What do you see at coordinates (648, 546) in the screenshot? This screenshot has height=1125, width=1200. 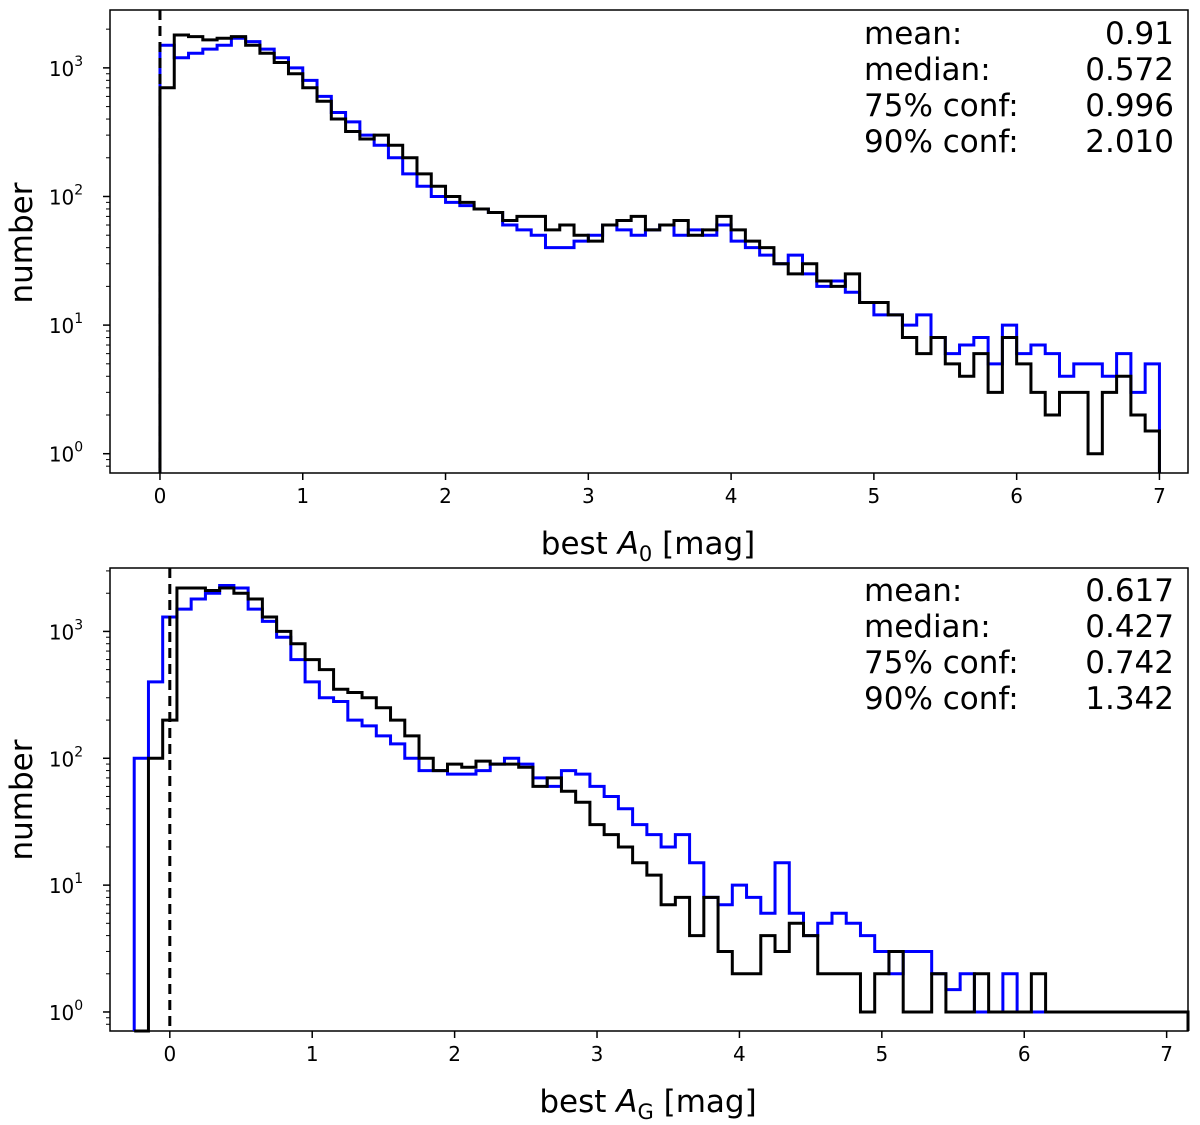 I see `top-x-axis-label: best A0 [mag]` at bounding box center [648, 546].